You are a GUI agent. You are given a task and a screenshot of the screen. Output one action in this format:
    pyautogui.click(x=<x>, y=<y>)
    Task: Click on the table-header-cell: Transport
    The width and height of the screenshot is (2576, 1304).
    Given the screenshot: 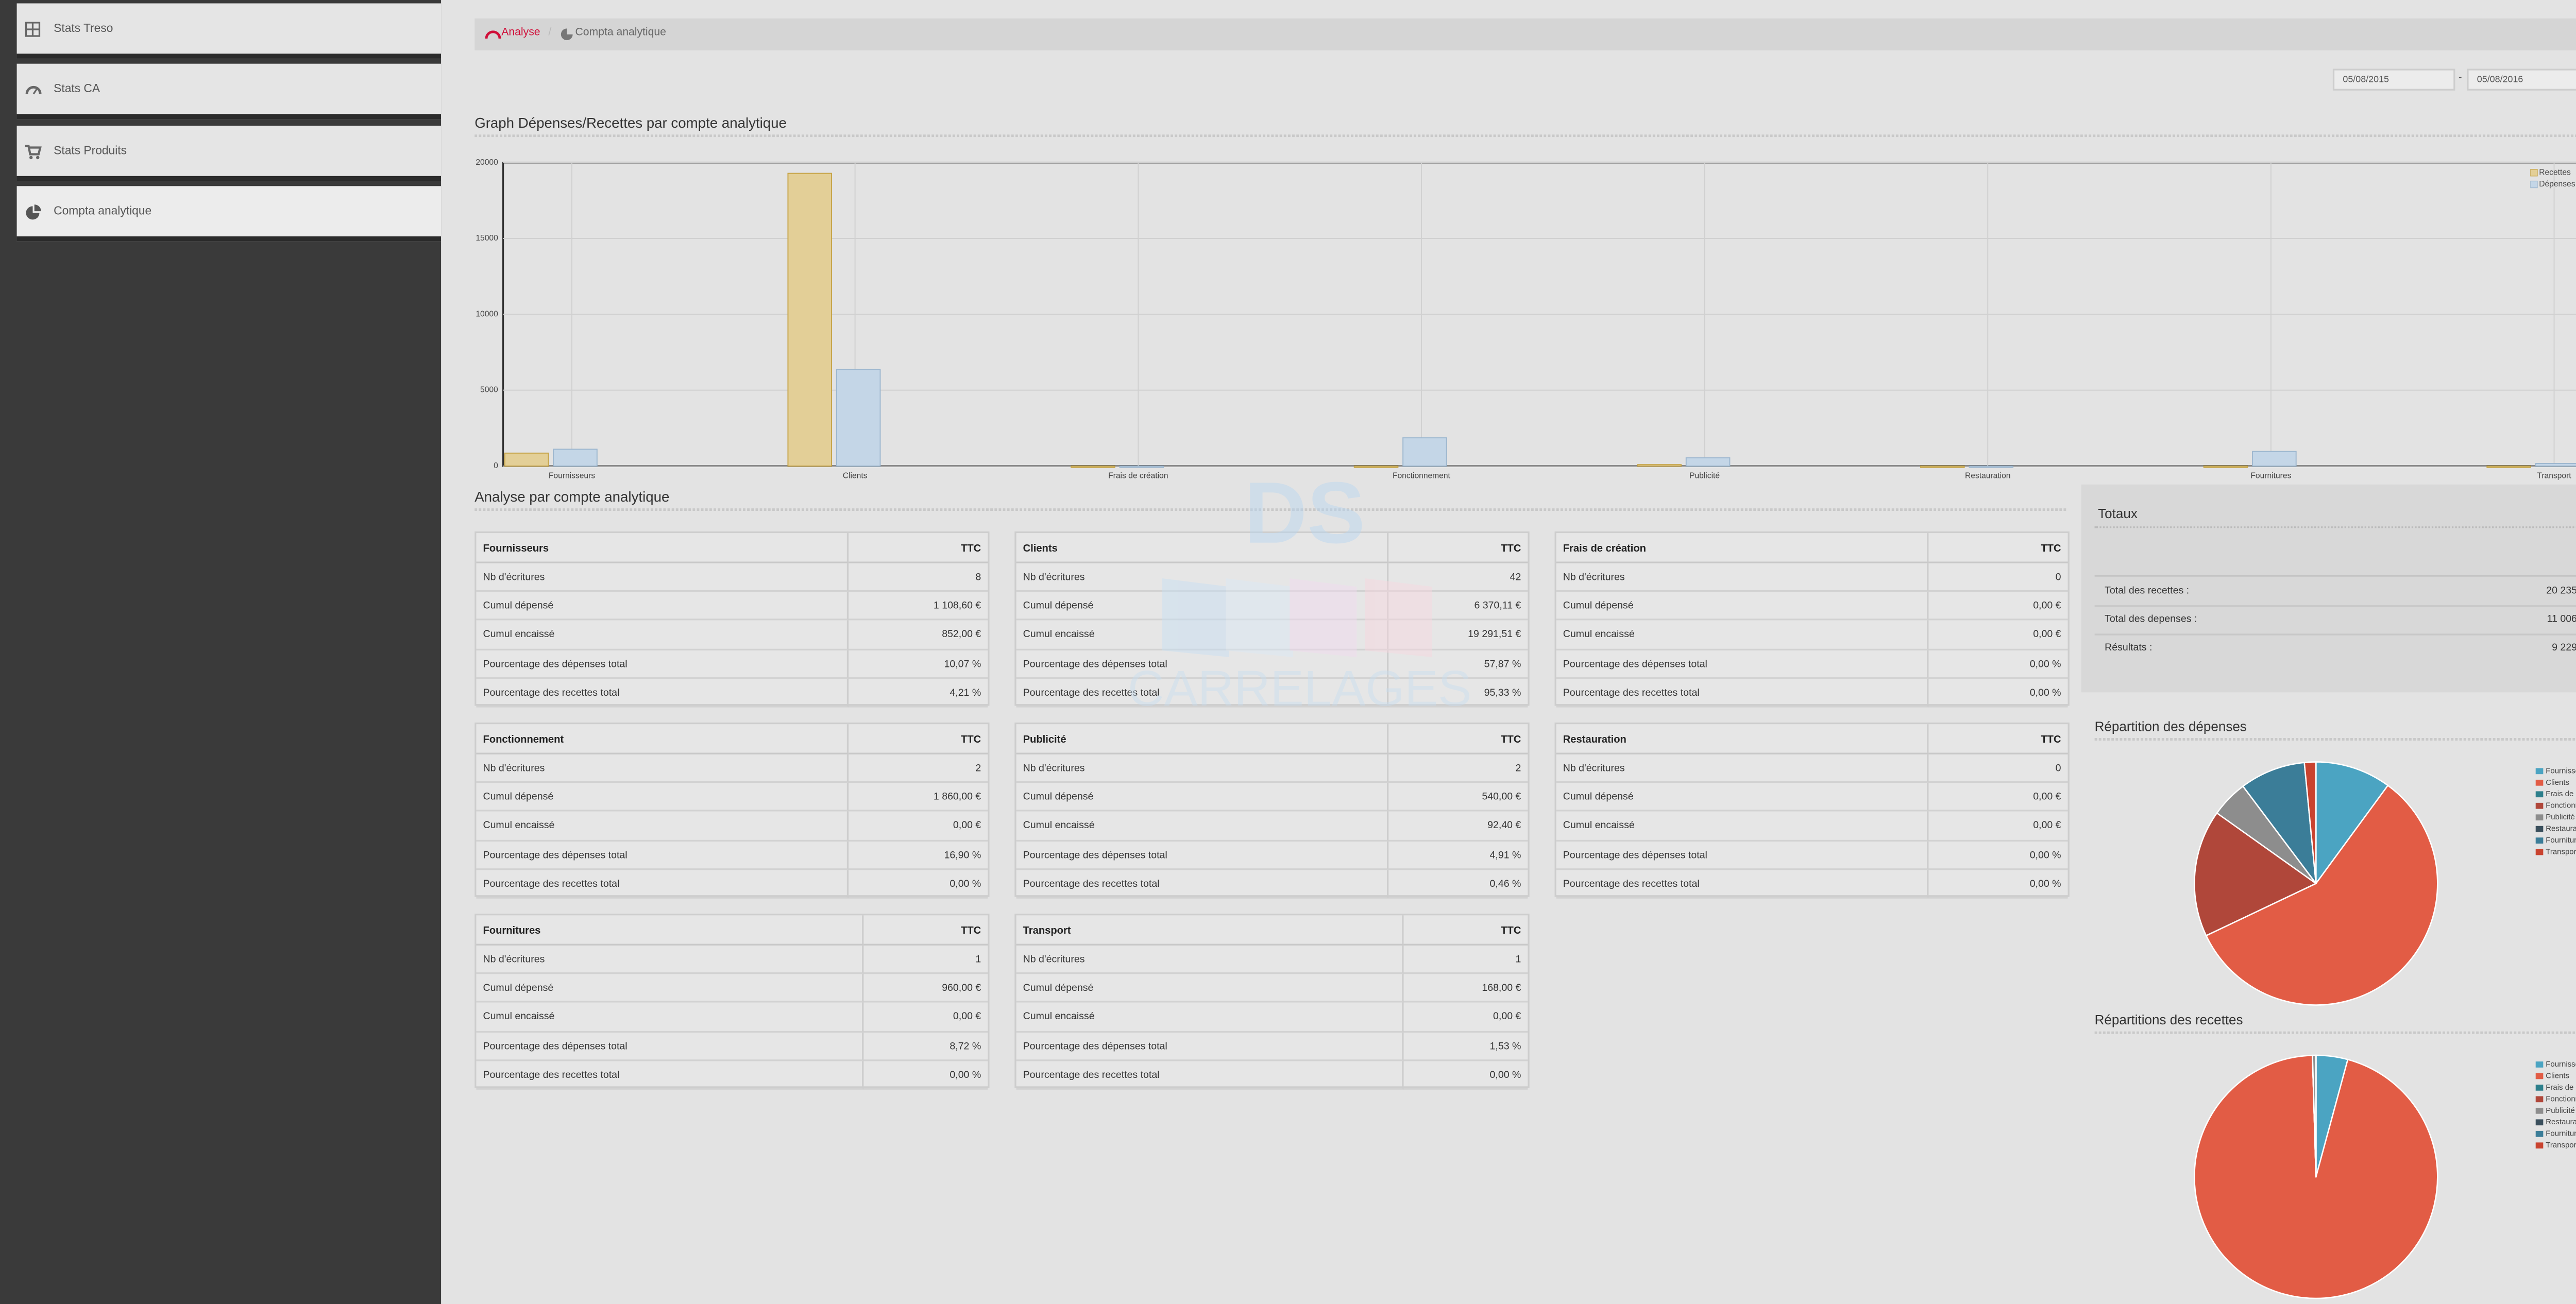 What is the action you would take?
    pyautogui.click(x=1210, y=930)
    